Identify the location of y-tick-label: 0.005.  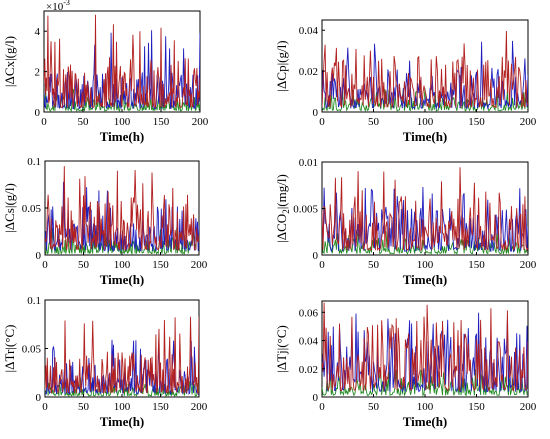
(305, 210).